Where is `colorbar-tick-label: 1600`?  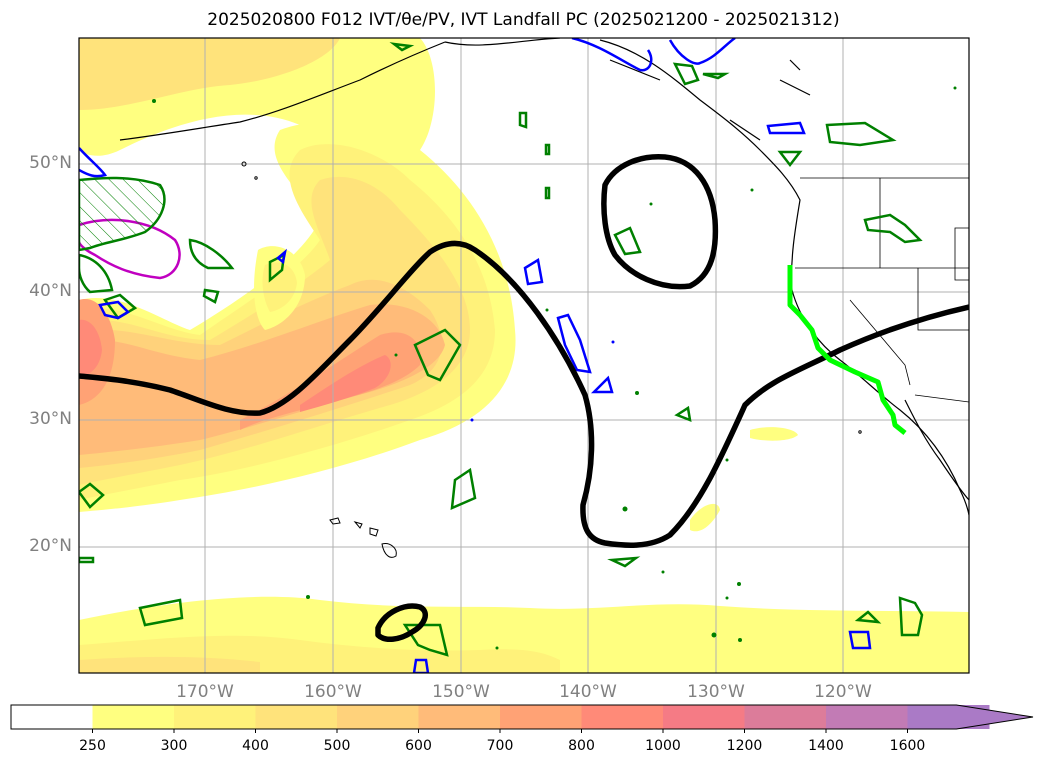 colorbar-tick-label: 1600 is located at coordinates (907, 746).